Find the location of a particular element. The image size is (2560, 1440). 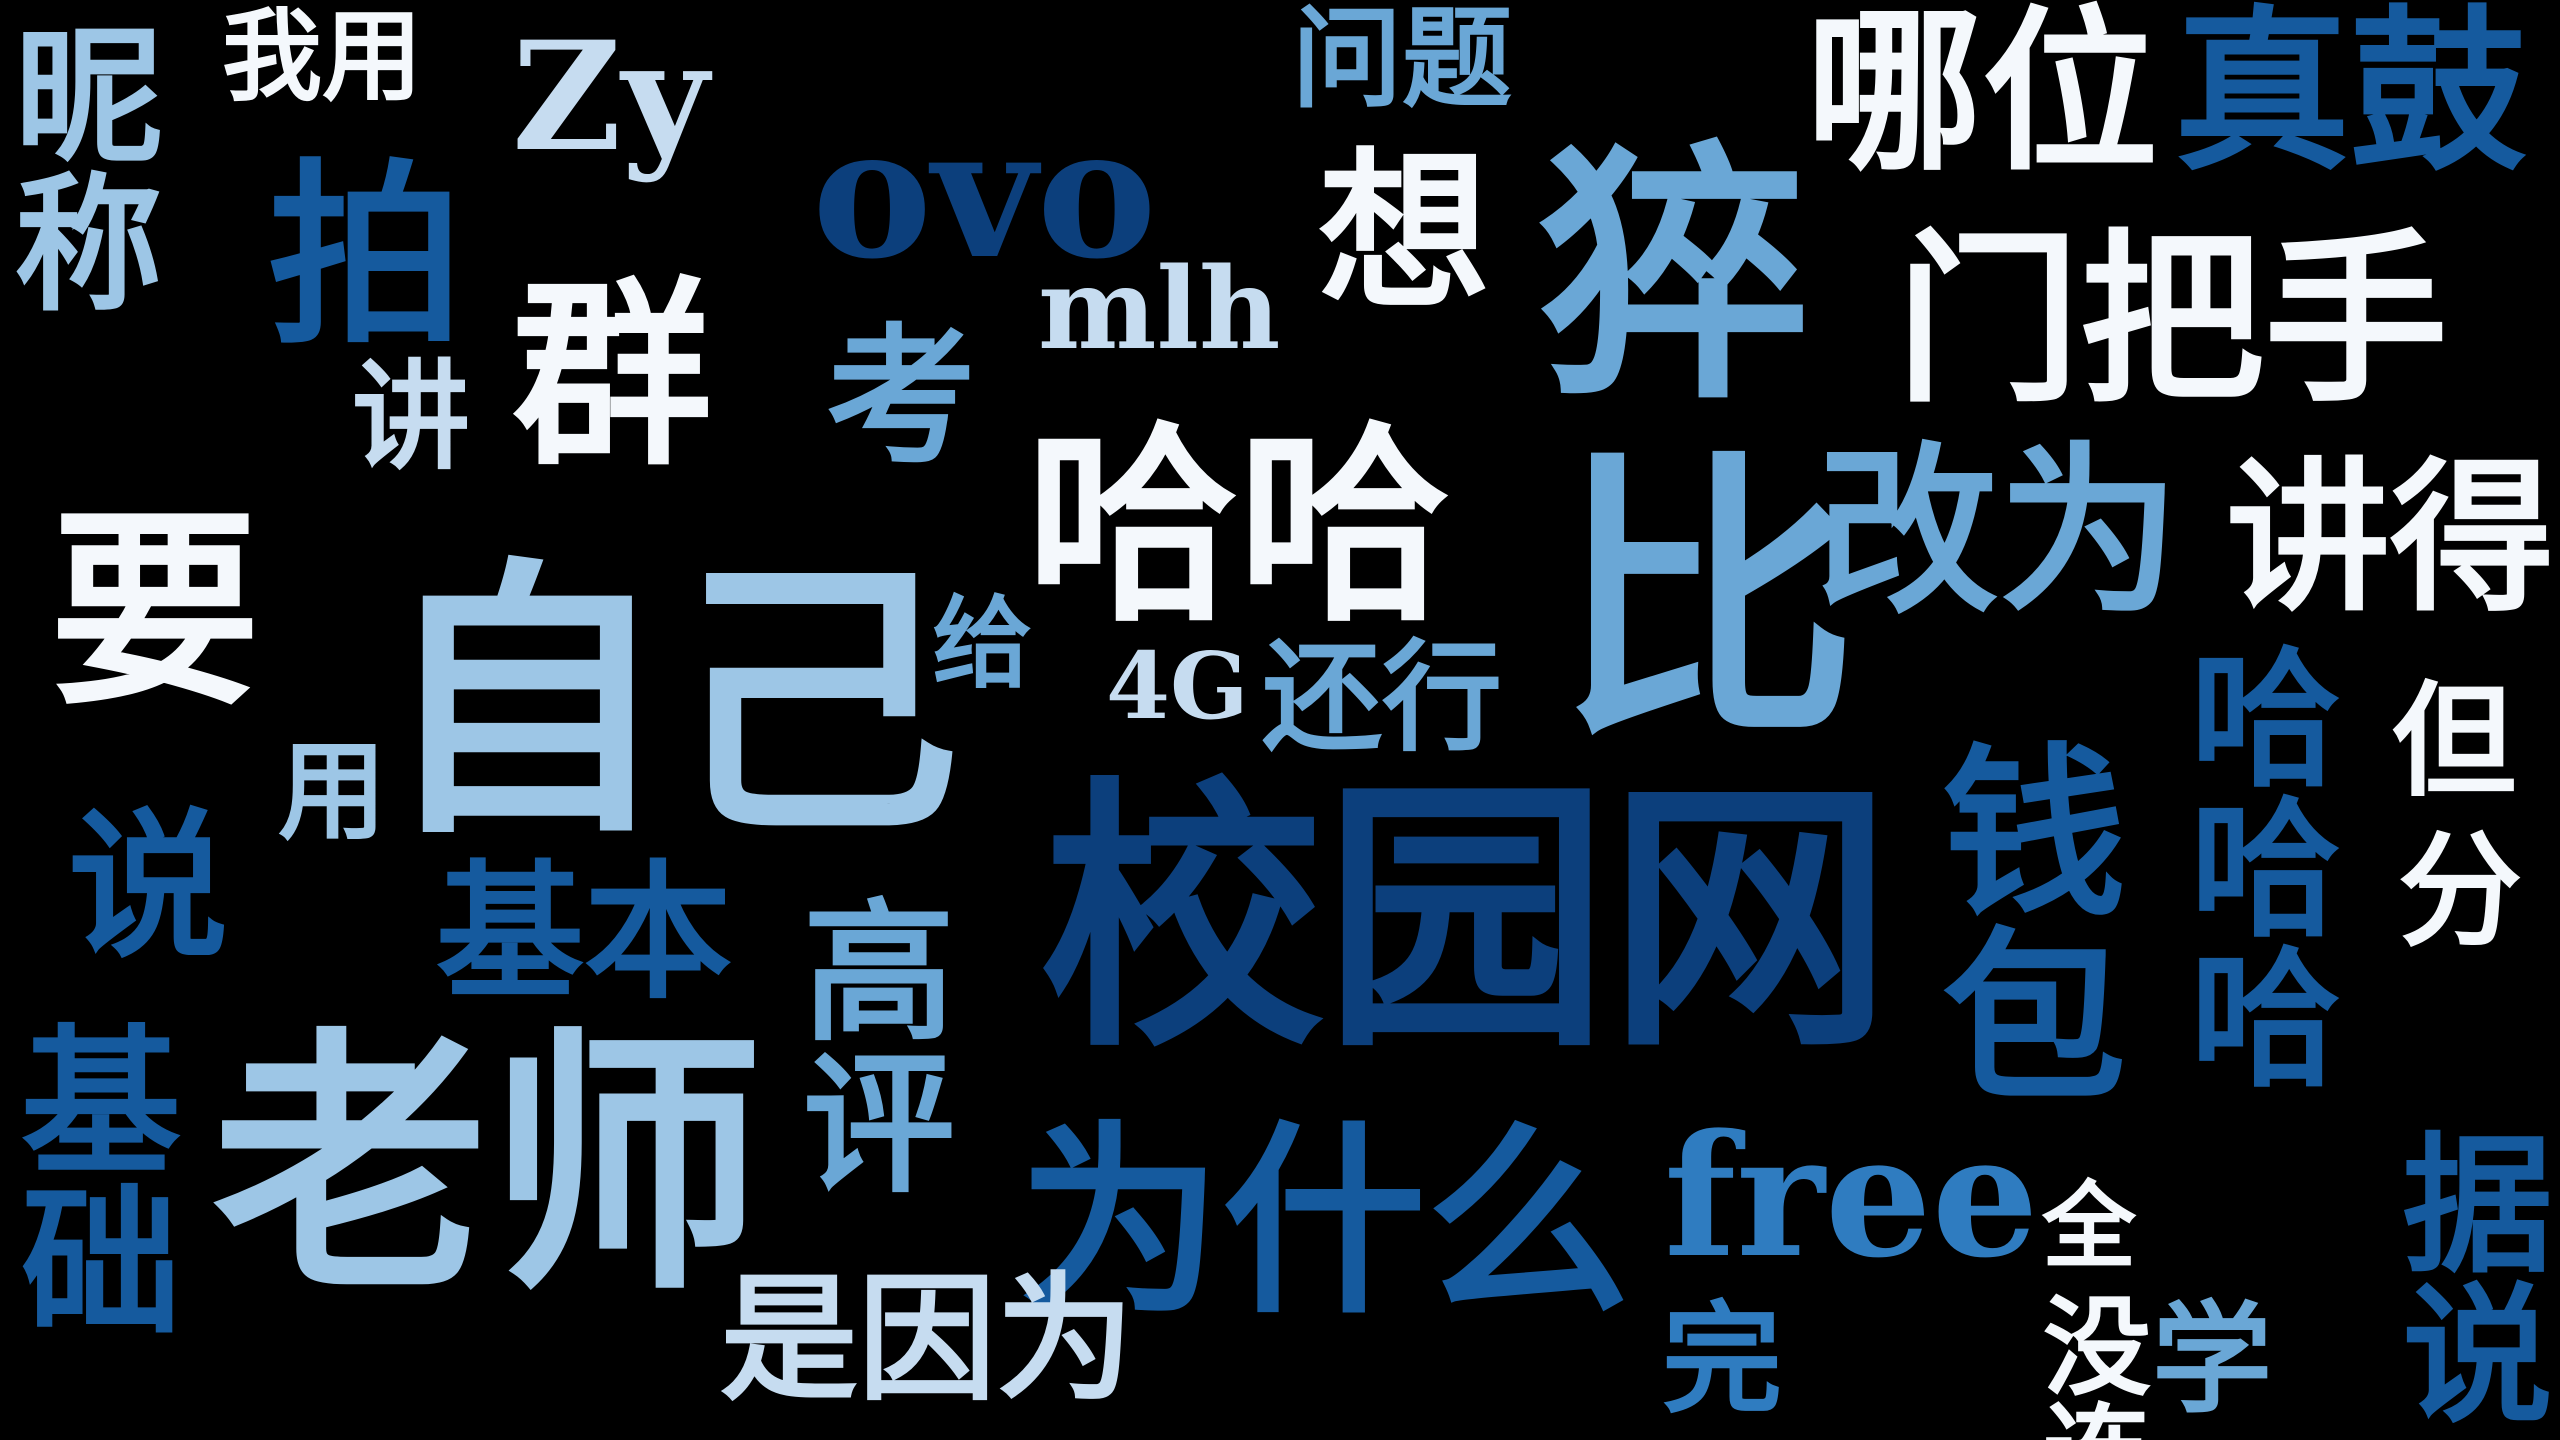

word-bi: 比 is located at coordinates (1682, 592).